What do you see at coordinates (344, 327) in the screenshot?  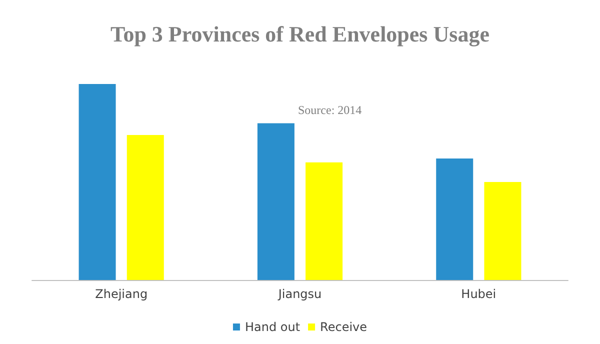 I see `legend-label: Receive` at bounding box center [344, 327].